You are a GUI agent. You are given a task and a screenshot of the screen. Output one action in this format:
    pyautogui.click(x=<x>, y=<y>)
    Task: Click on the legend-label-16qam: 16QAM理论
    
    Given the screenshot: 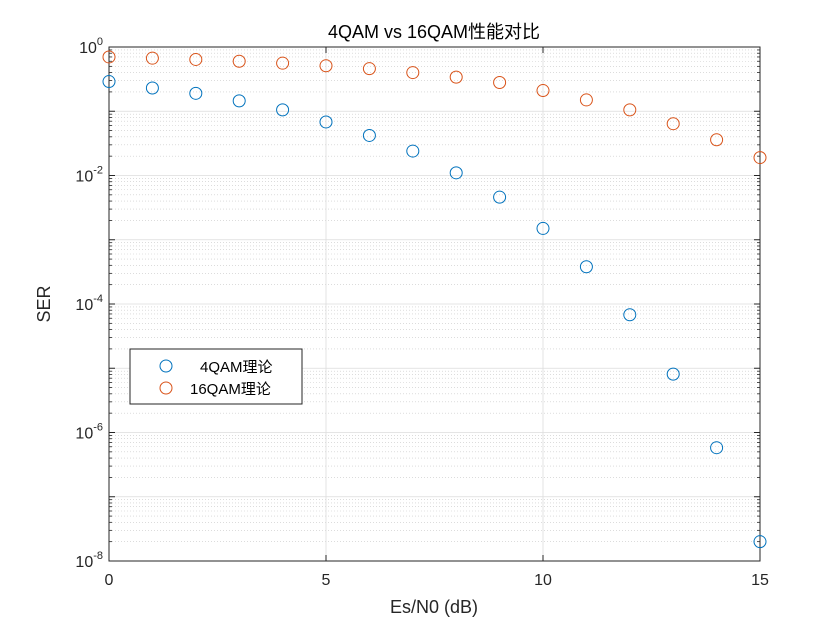 What is the action you would take?
    pyautogui.click(x=230, y=389)
    